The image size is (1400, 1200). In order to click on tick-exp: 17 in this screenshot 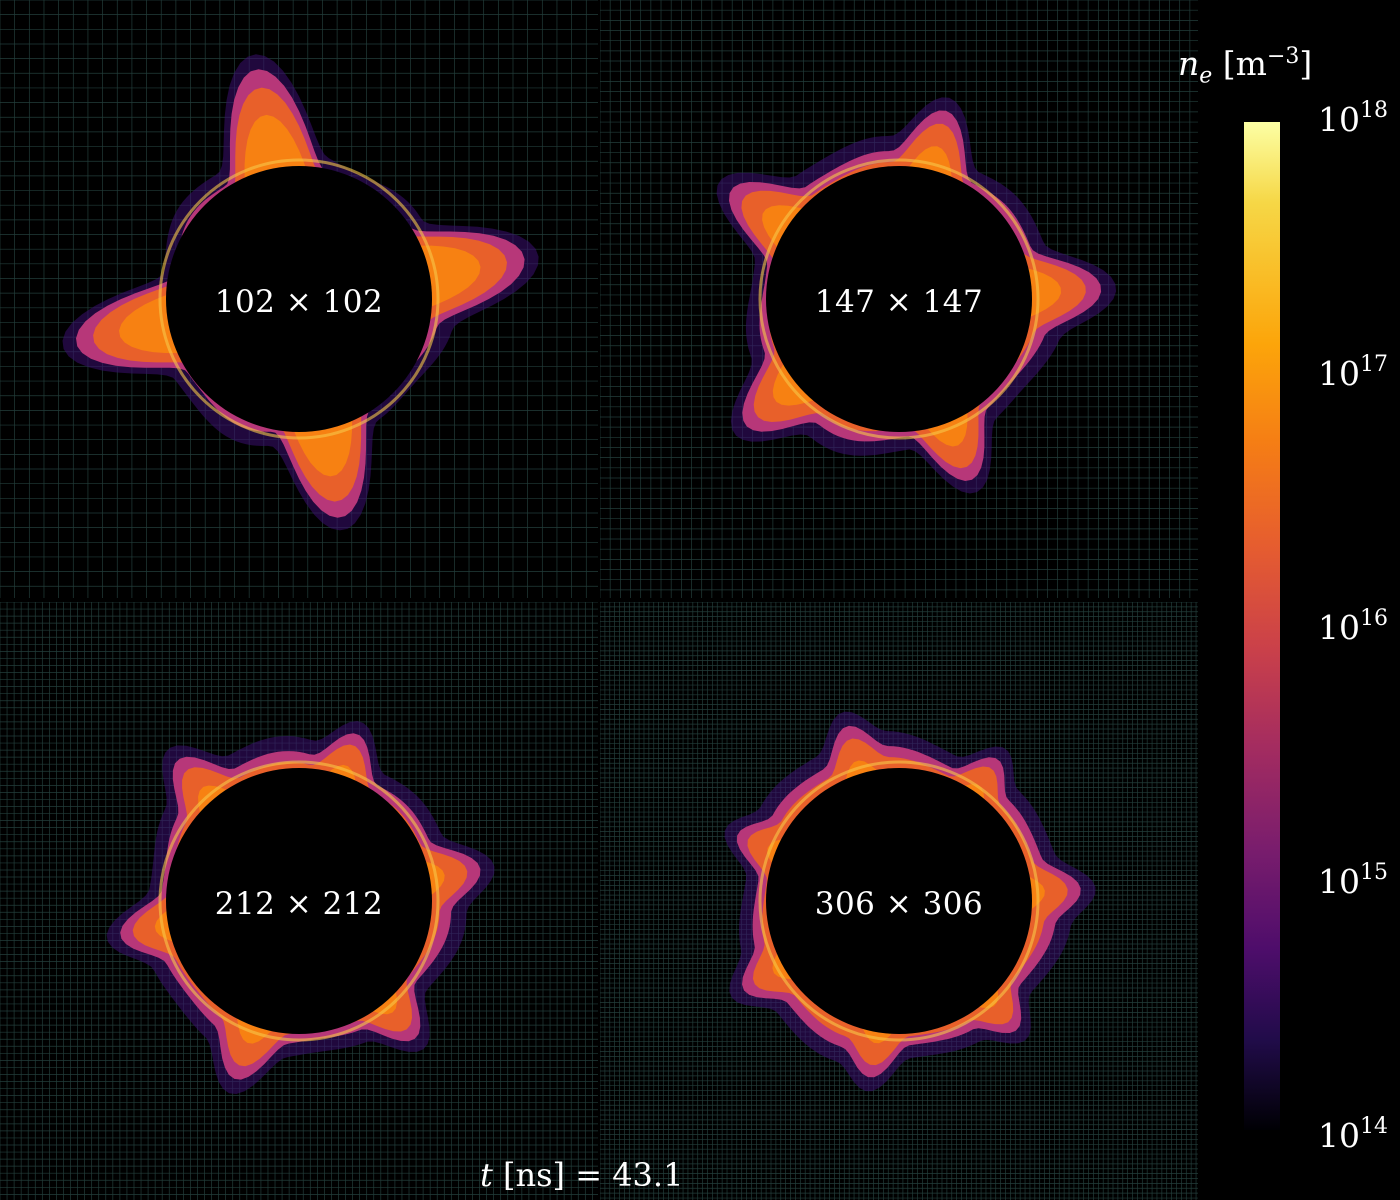, I will do `click(1374, 364)`.